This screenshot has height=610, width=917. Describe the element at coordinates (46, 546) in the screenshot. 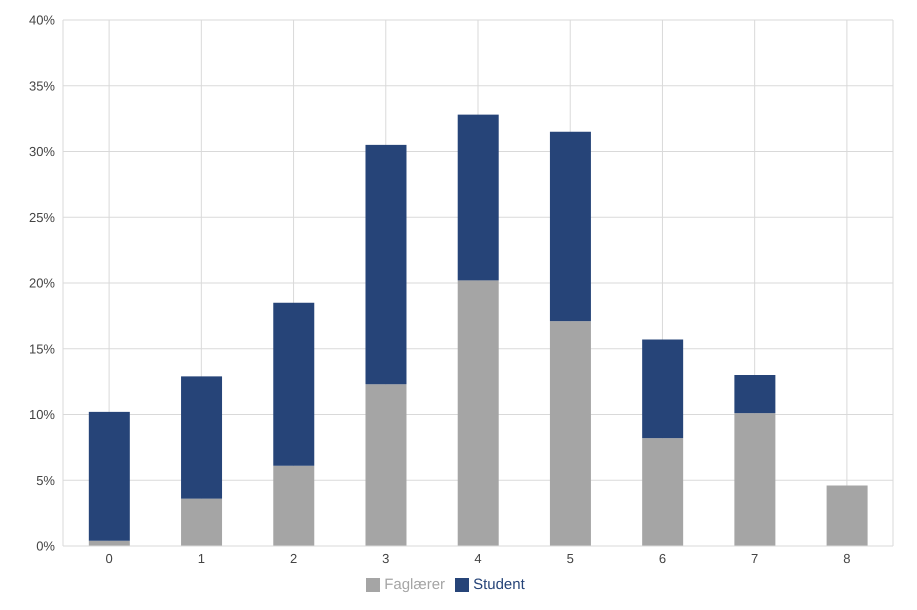

I see `y-tick-label: 0%` at that location.